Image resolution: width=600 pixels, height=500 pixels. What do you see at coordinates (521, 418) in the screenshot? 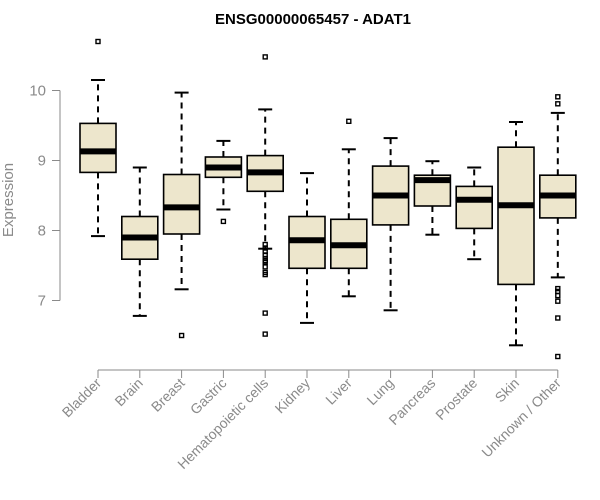
I see `x-tick-label: Unknown / Other` at bounding box center [521, 418].